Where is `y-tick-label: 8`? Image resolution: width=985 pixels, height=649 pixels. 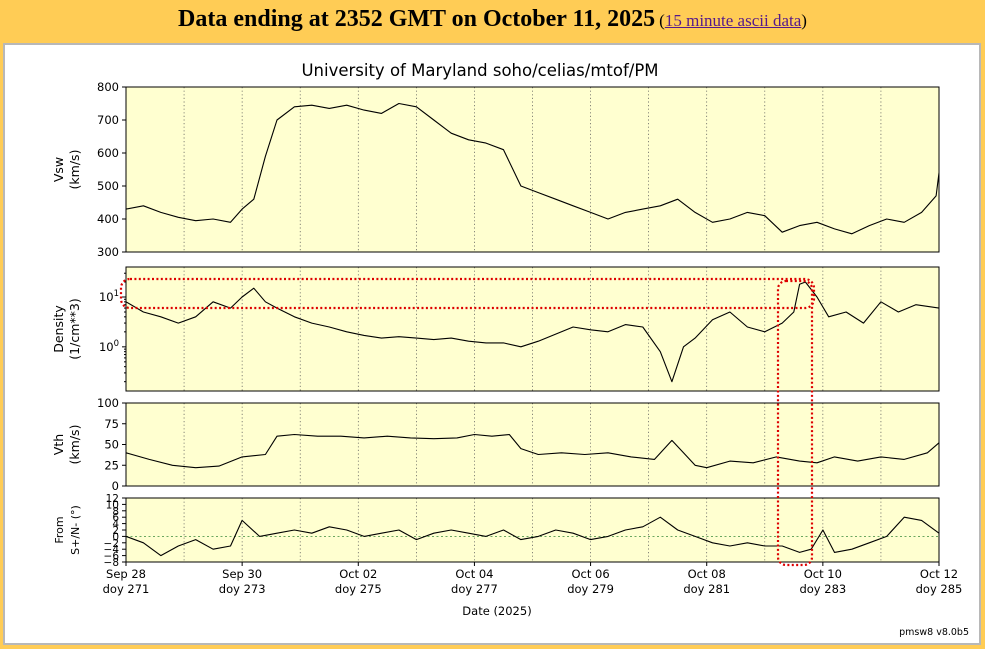
y-tick-label: 8 is located at coordinates (115, 512).